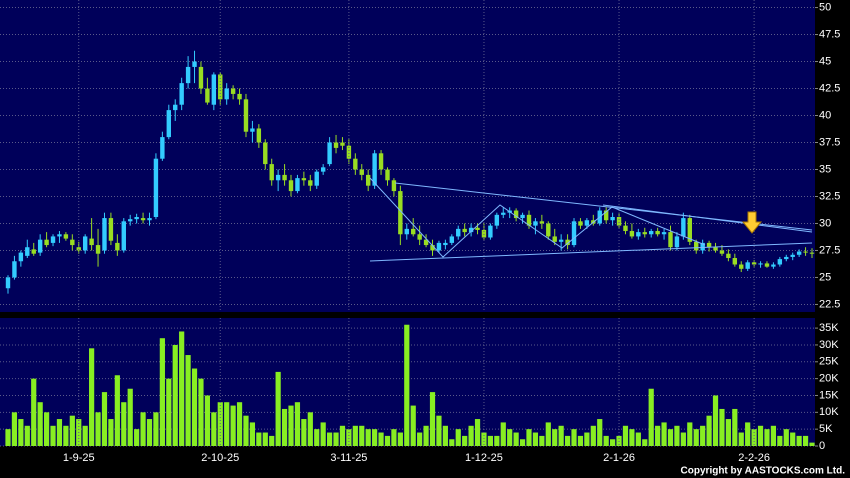 The width and height of the screenshot is (850, 478). I want to click on trend-line, so click(591, 252).